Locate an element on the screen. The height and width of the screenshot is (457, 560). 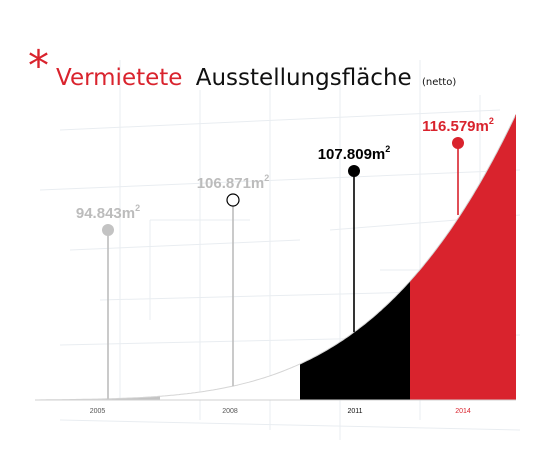
title-colored-part: Vermietete is located at coordinates (119, 78).